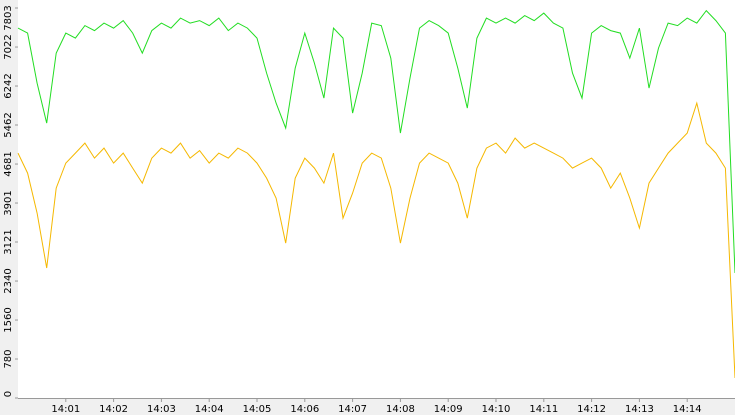 Image resolution: width=735 pixels, height=415 pixels. I want to click on x-tick-label: 14:14, so click(687, 409).